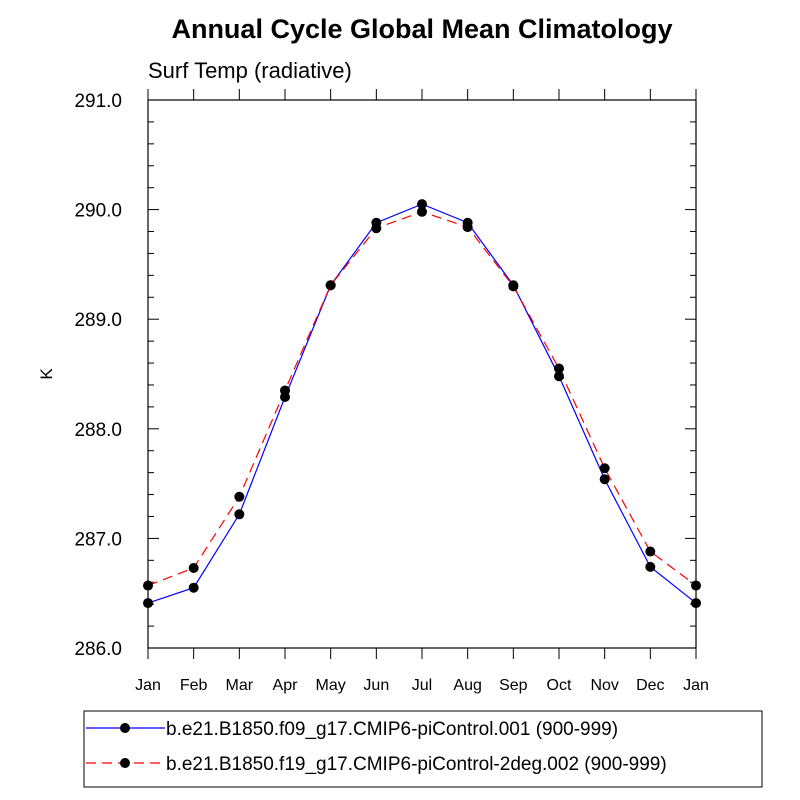 This screenshot has height=800, width=800. I want to click on legend-box, so click(423, 749).